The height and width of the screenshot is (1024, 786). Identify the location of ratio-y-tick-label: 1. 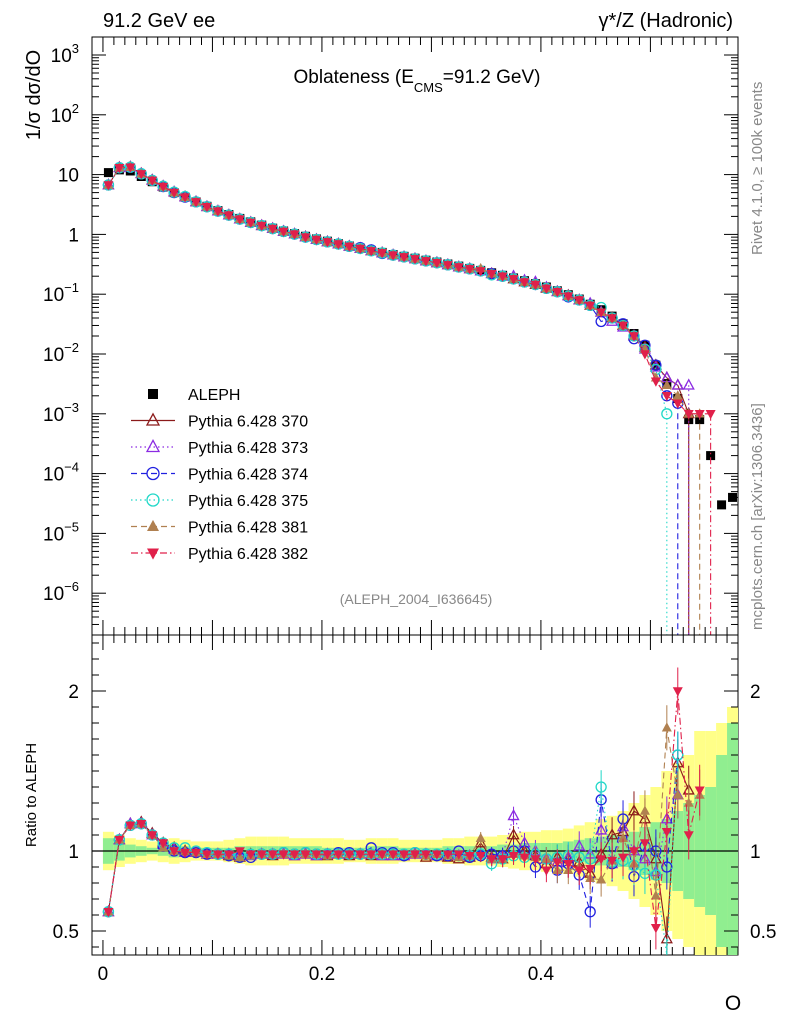
(73, 852).